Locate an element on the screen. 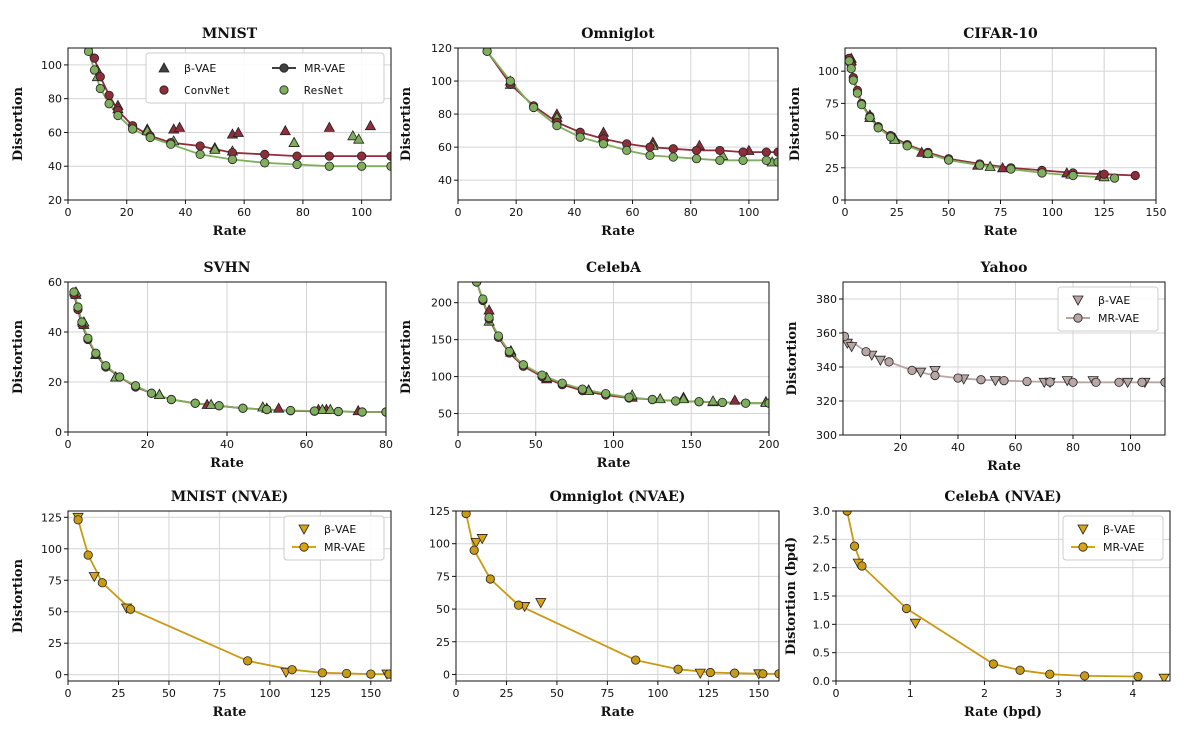  y-axis-label: Distortion is located at coordinates (406, 356).